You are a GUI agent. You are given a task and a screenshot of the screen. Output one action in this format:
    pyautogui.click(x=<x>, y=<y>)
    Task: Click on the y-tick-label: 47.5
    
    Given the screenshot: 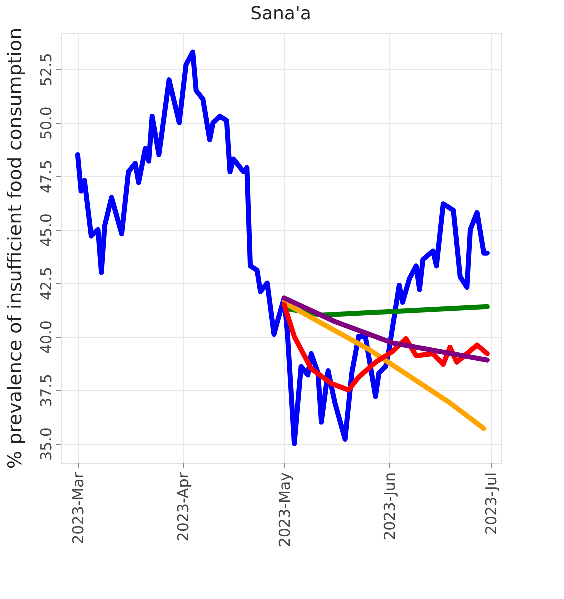 What is the action you would take?
    pyautogui.click(x=47, y=177)
    